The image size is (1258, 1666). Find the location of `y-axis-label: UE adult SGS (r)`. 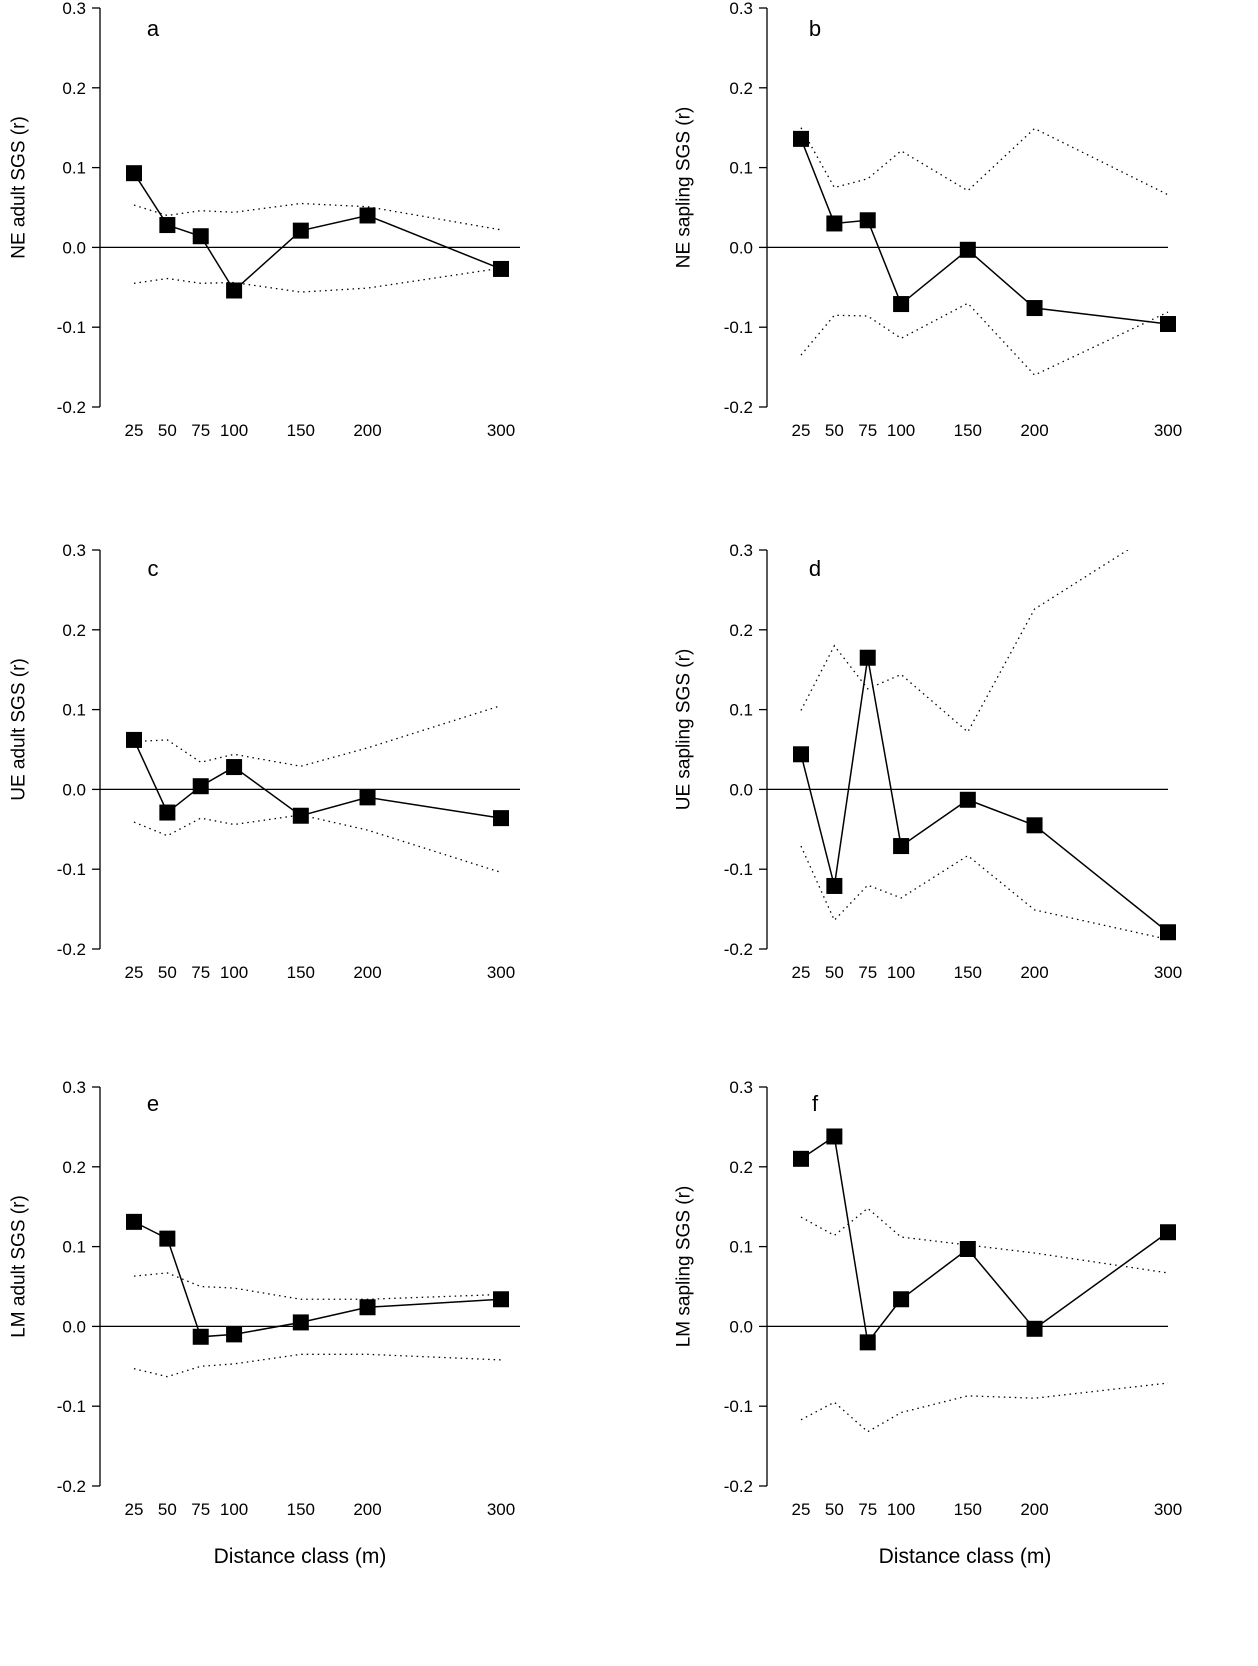

y-axis-label: UE adult SGS (r) is located at coordinates (19, 729).